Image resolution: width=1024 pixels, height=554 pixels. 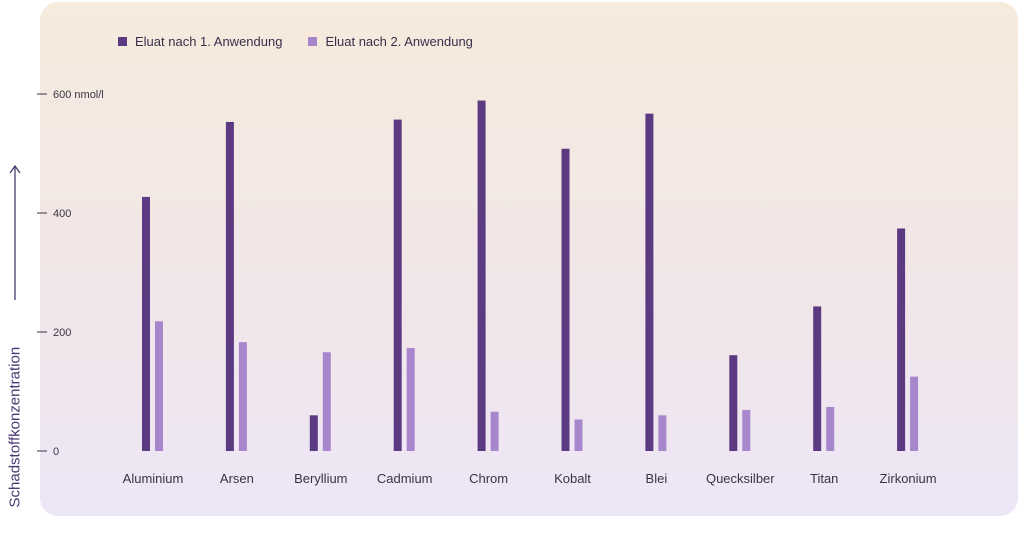 I want to click on y-tick-label: 0, so click(x=56, y=452).